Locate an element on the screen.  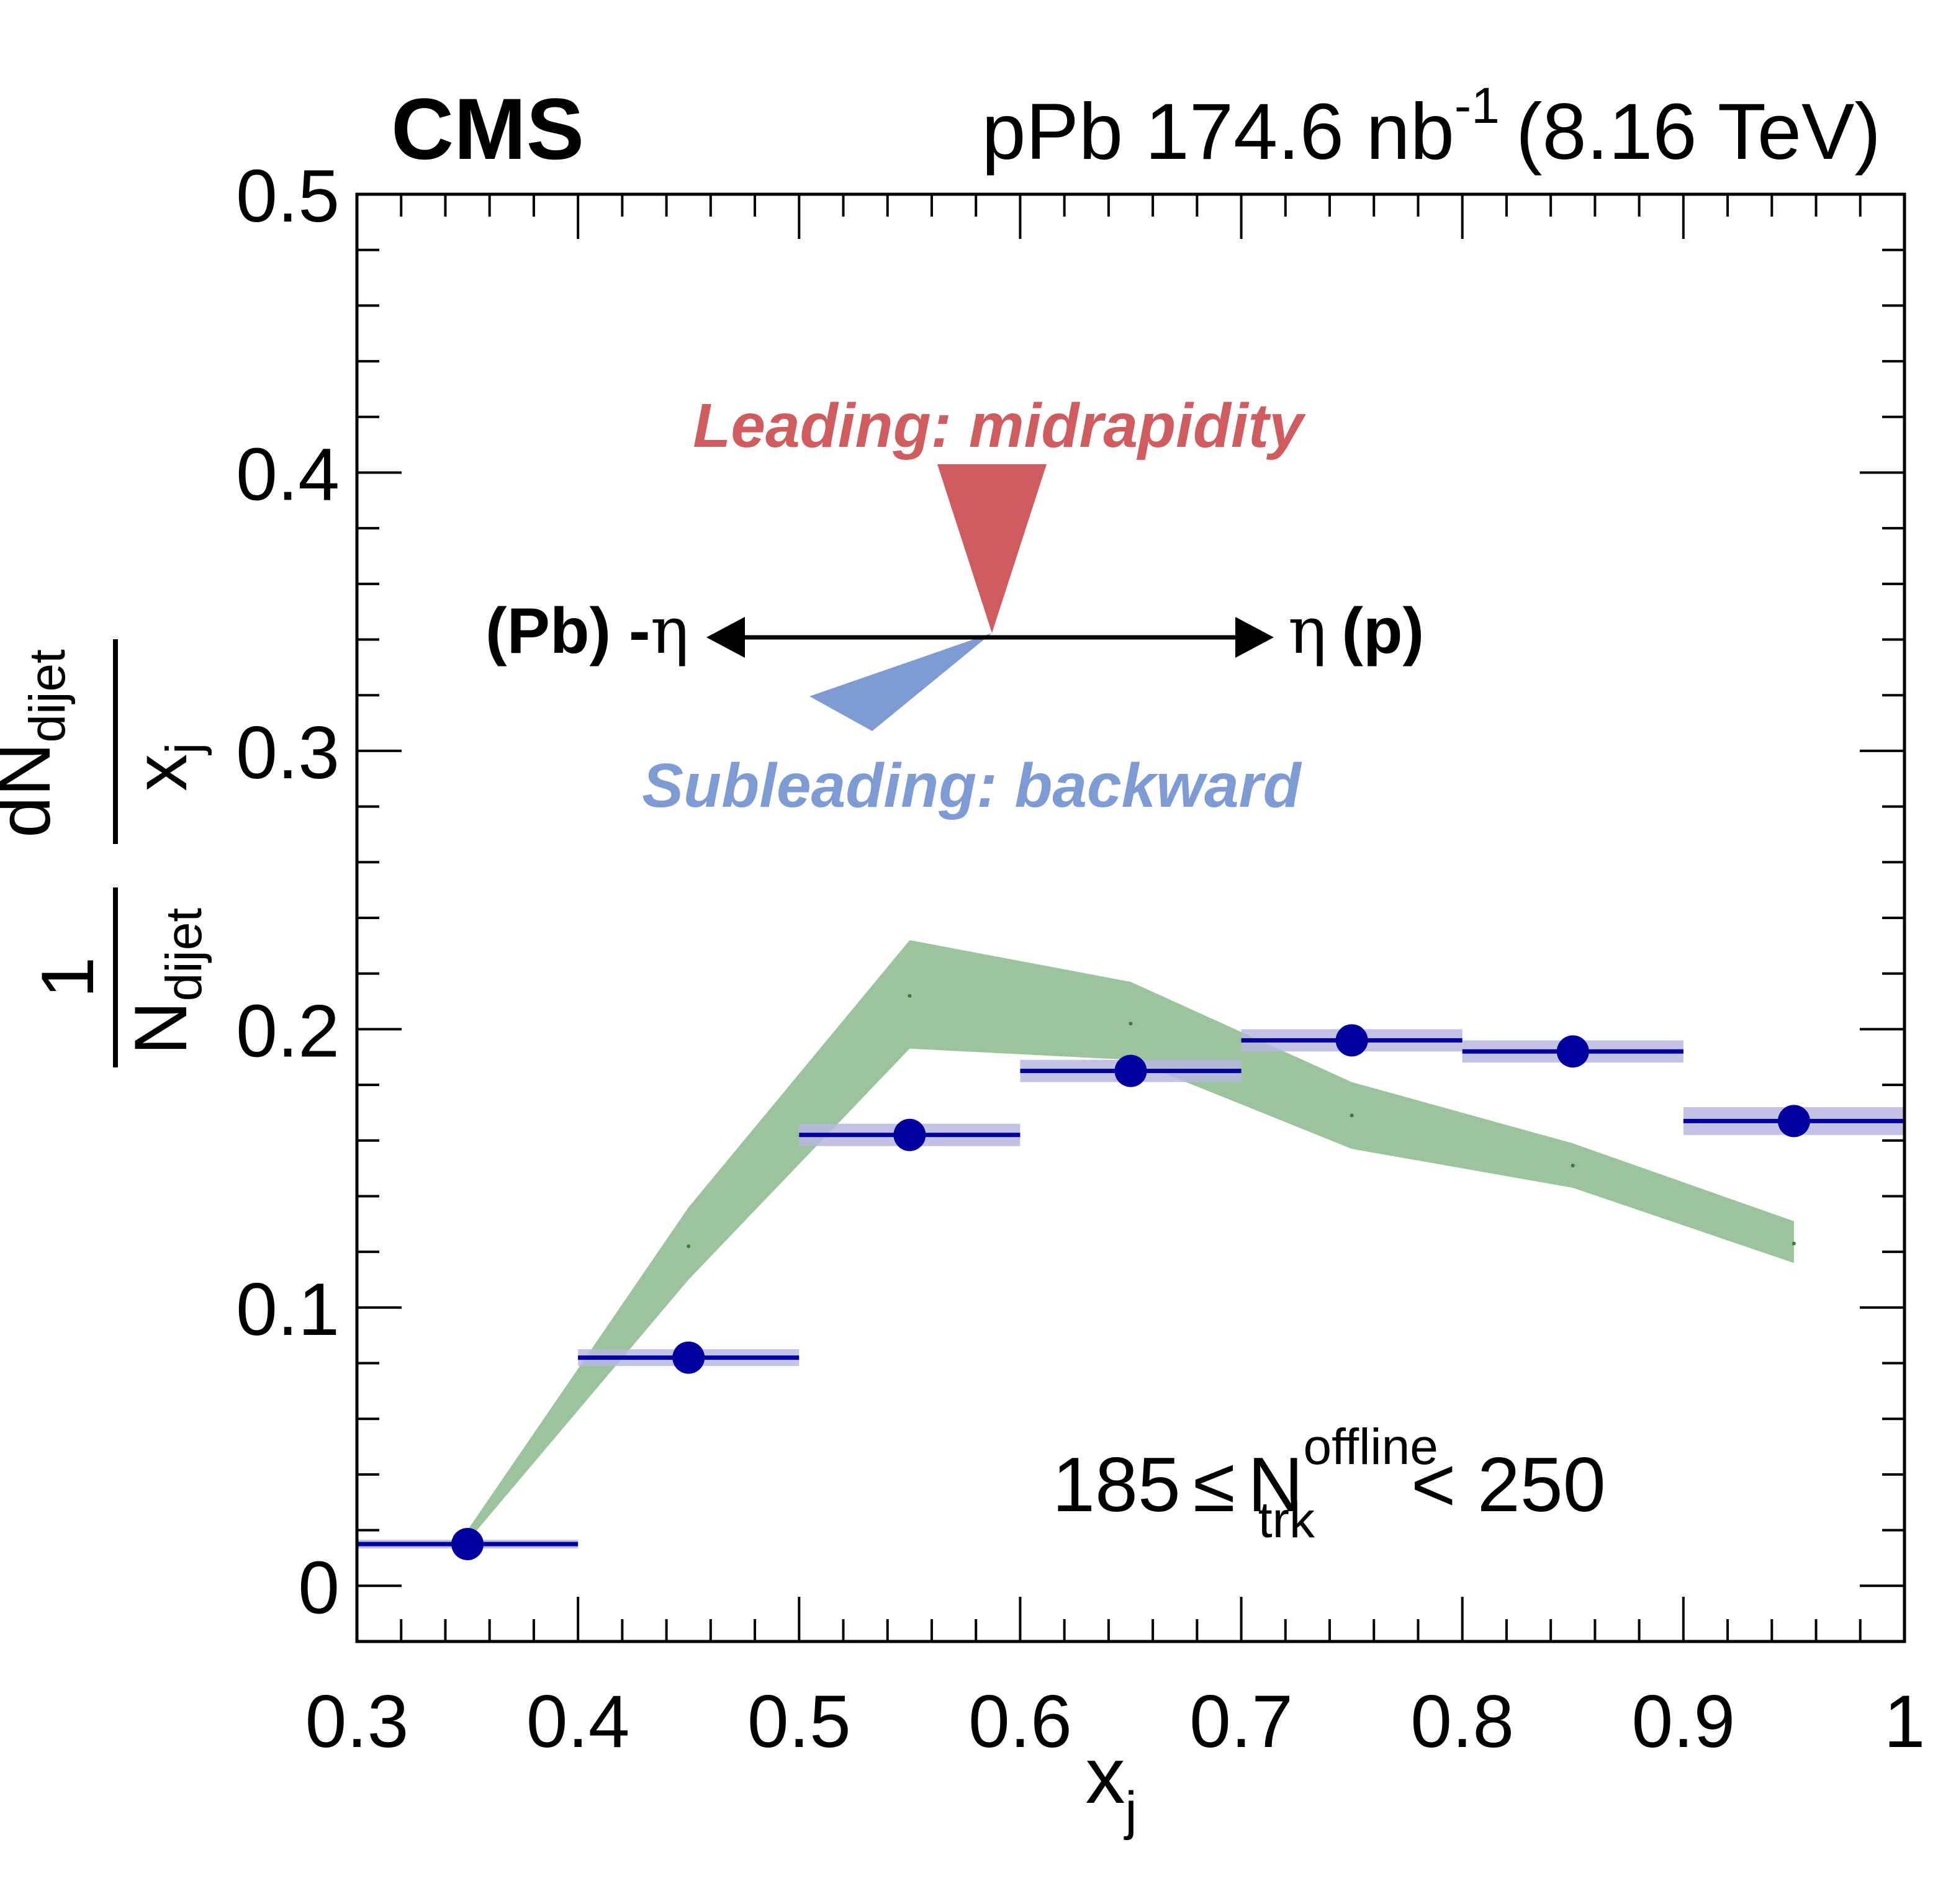
y-label-one: 1 is located at coordinates (67, 978).